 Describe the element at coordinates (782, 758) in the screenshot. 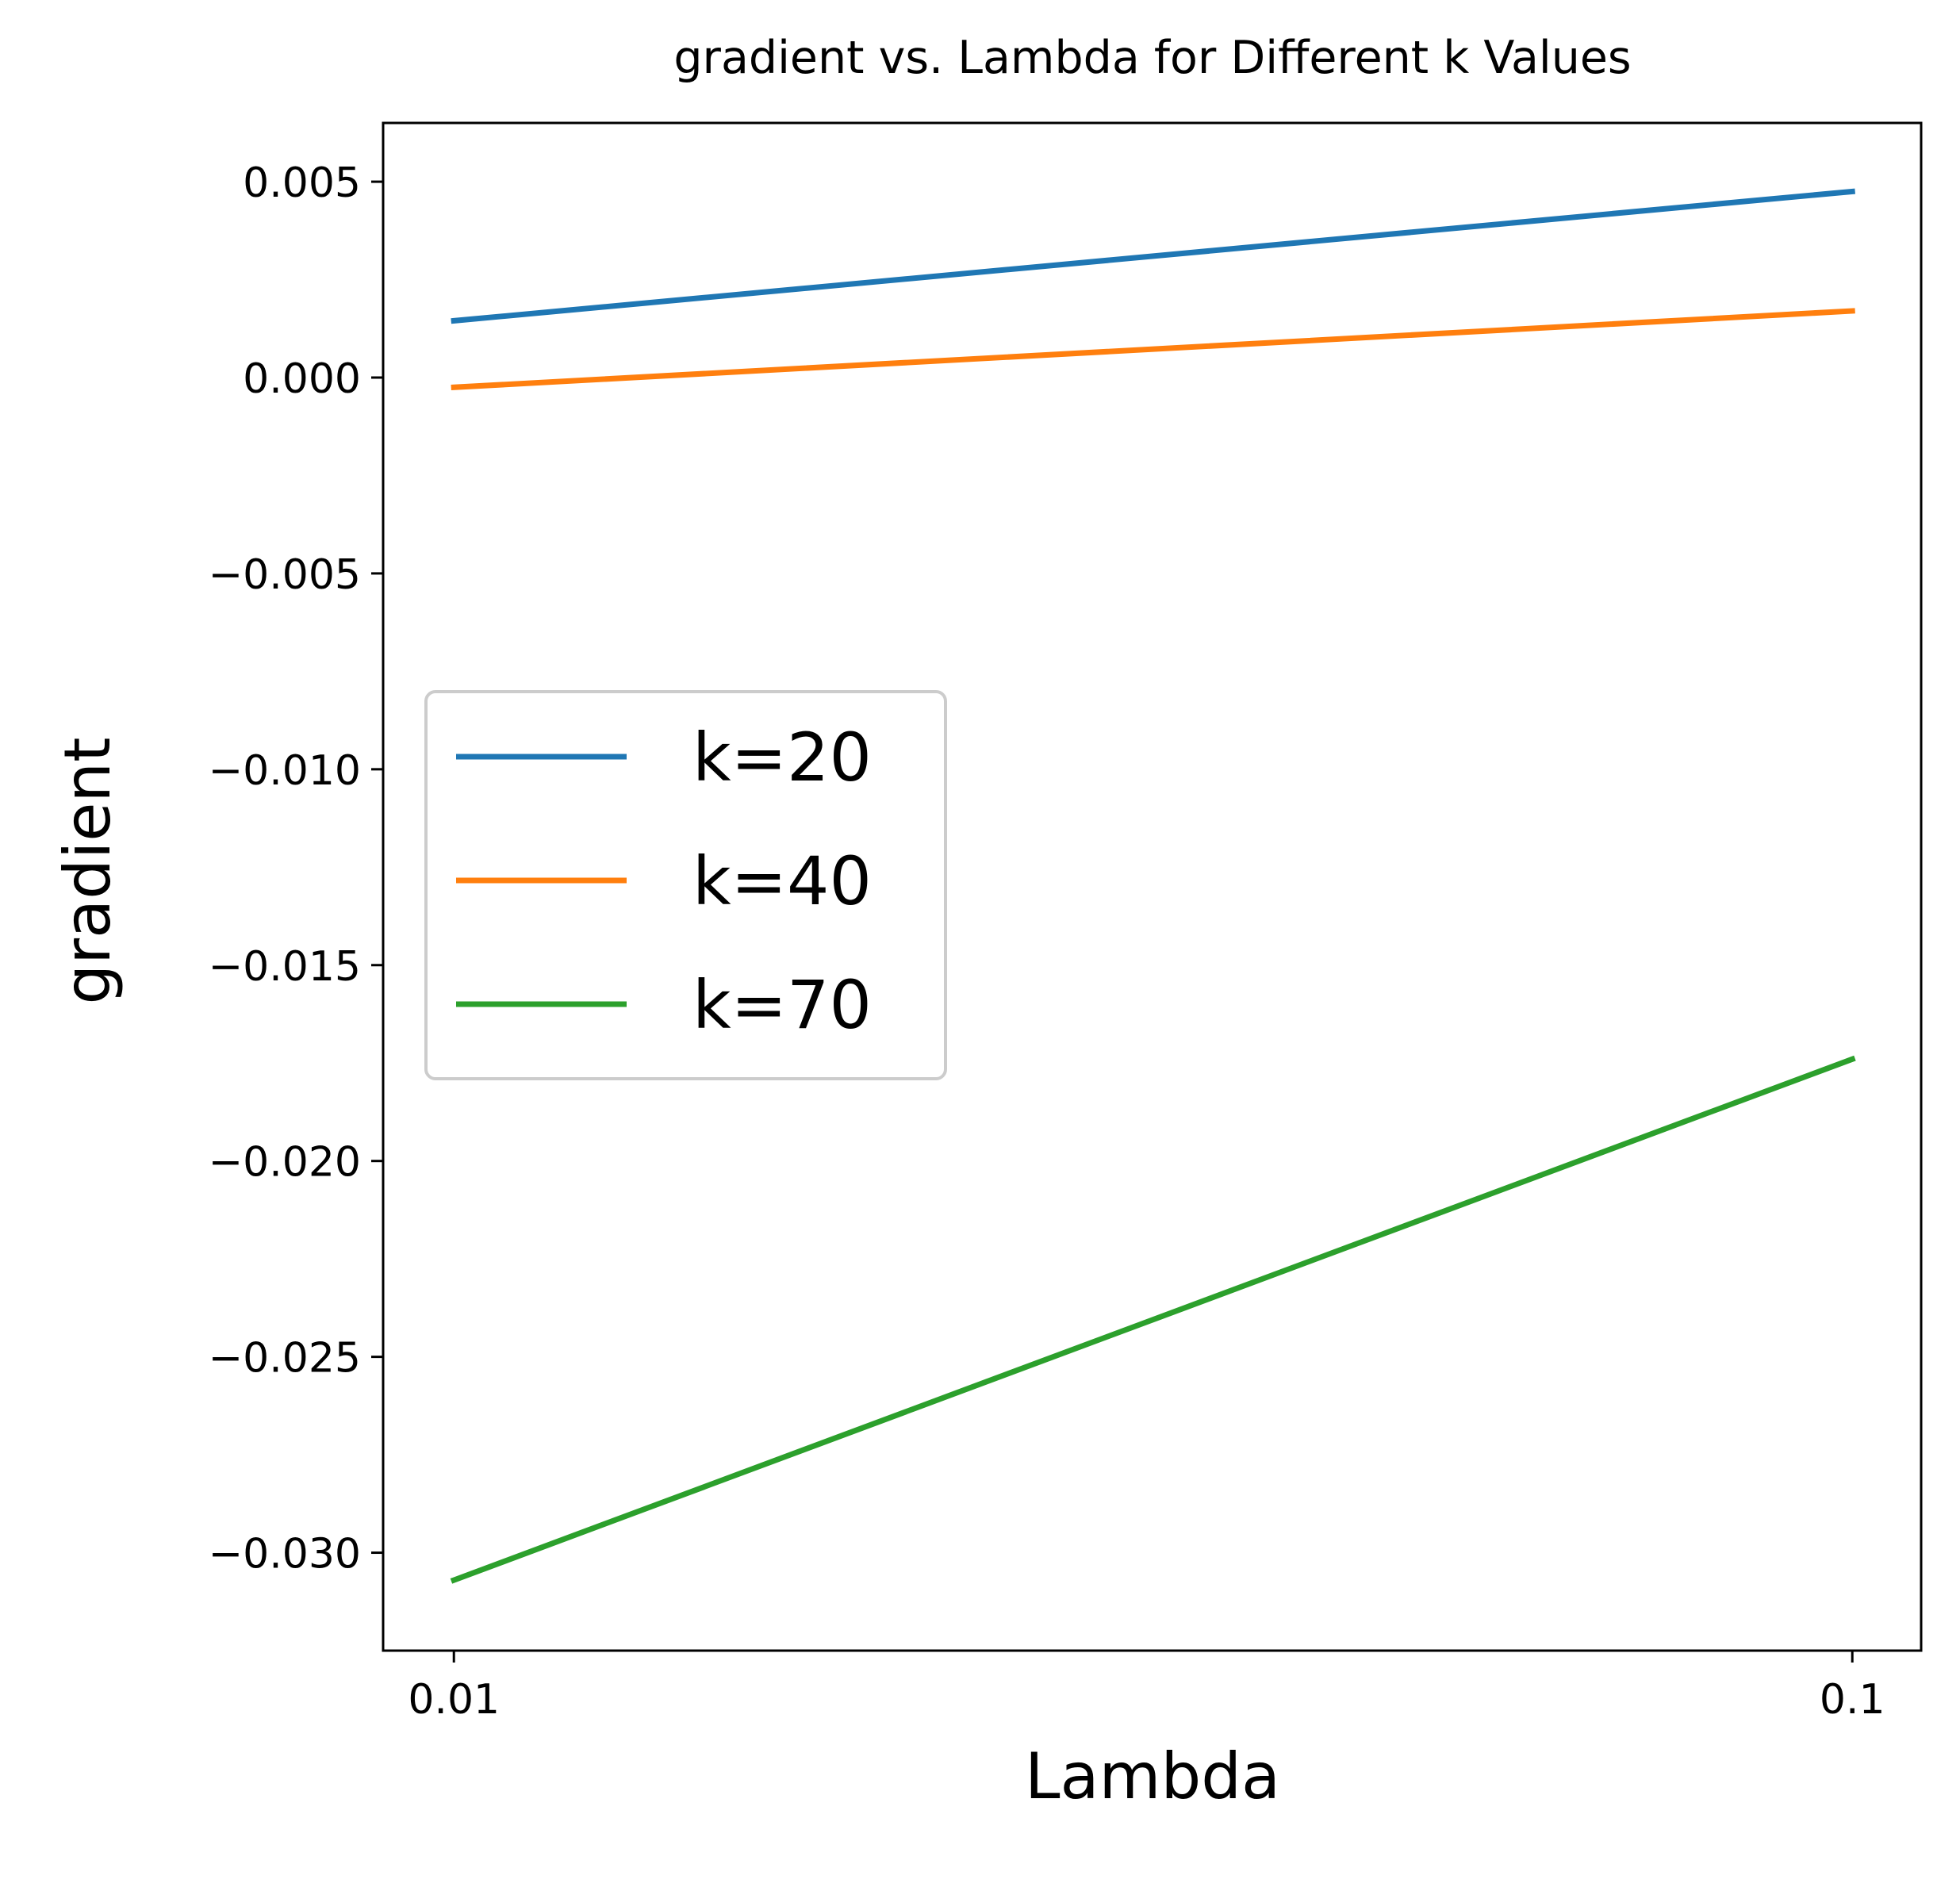

I see `legend-label-k=20: k=20` at that location.